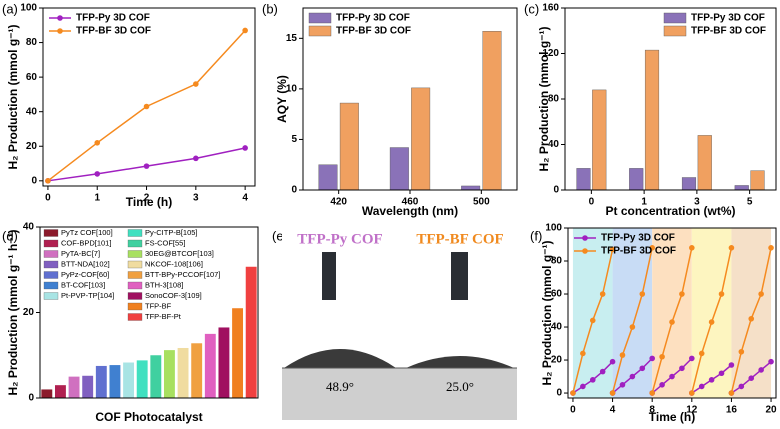 The image size is (780, 429). What do you see at coordinates (80, 253) in the screenshot?
I see `legend-label: PyTA-BC[7]` at bounding box center [80, 253].